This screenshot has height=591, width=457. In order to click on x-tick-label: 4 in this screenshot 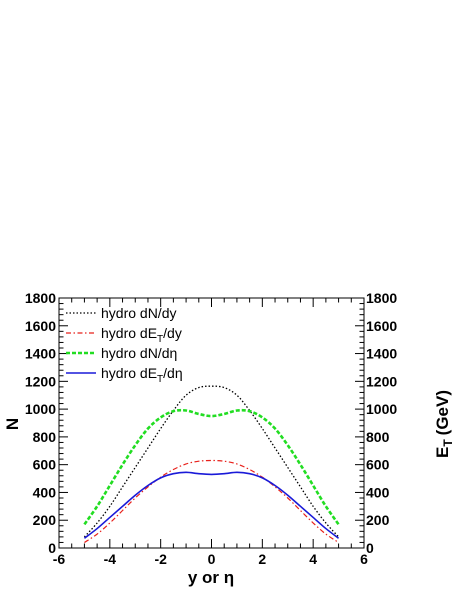, I will do `click(313, 559)`.